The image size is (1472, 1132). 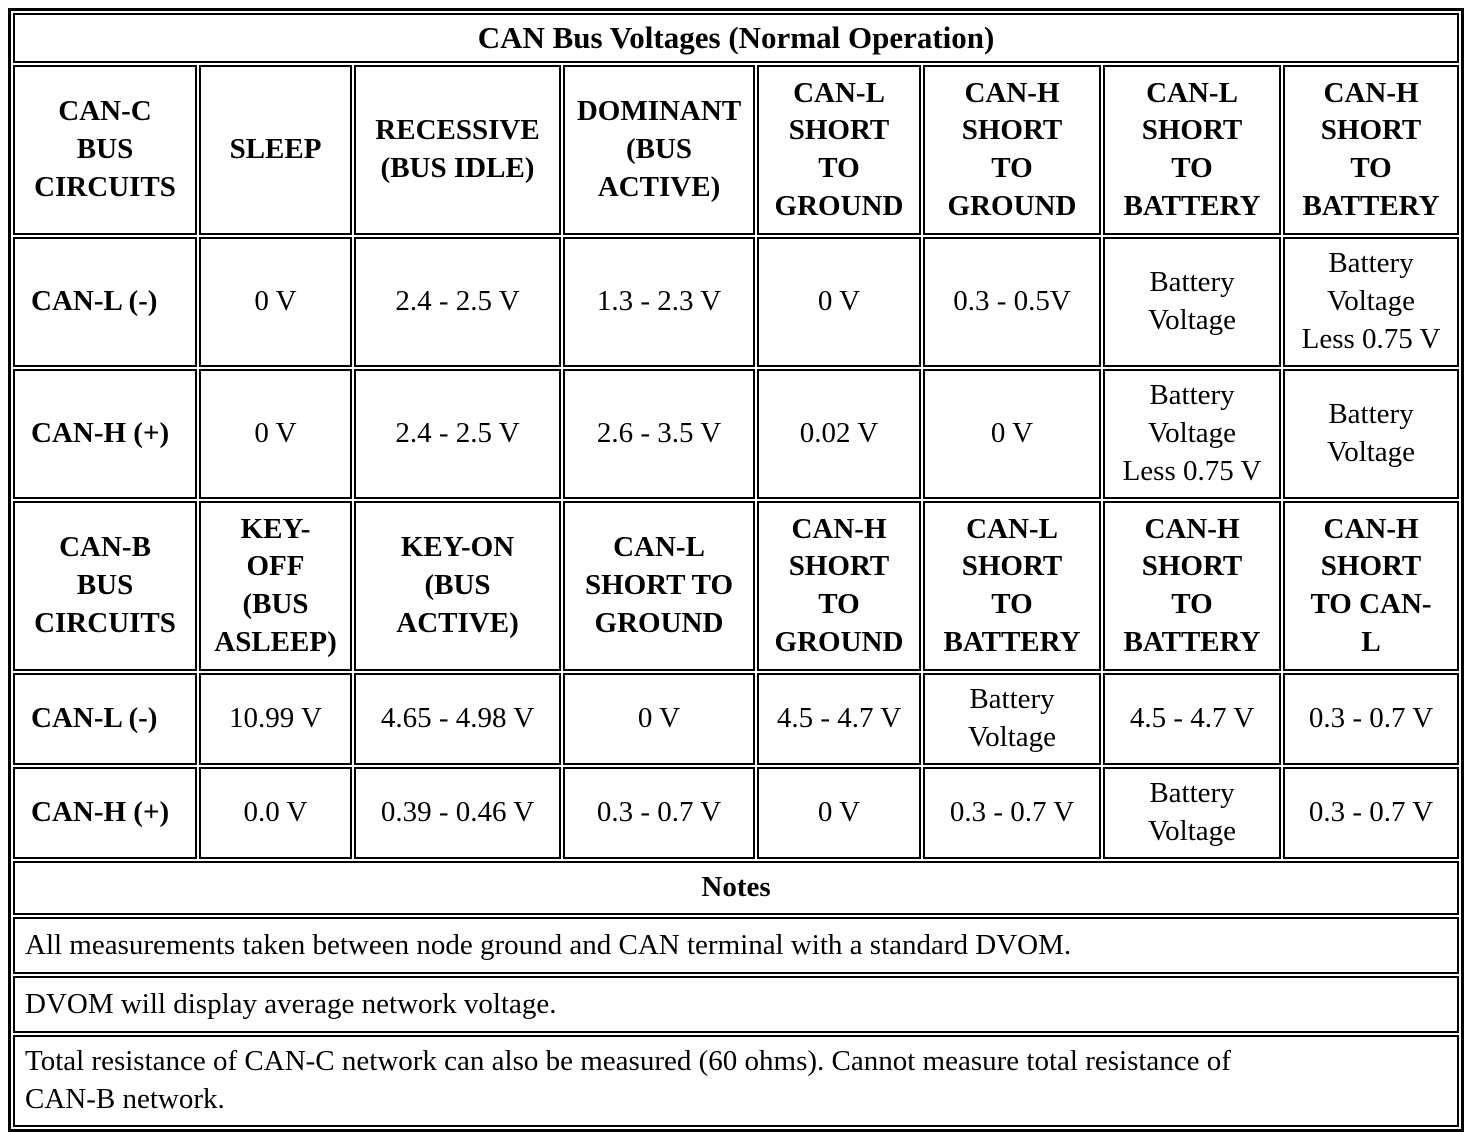 What do you see at coordinates (1012, 302) in the screenshot?
I see `value-cell: 0.3 - 0.5V` at bounding box center [1012, 302].